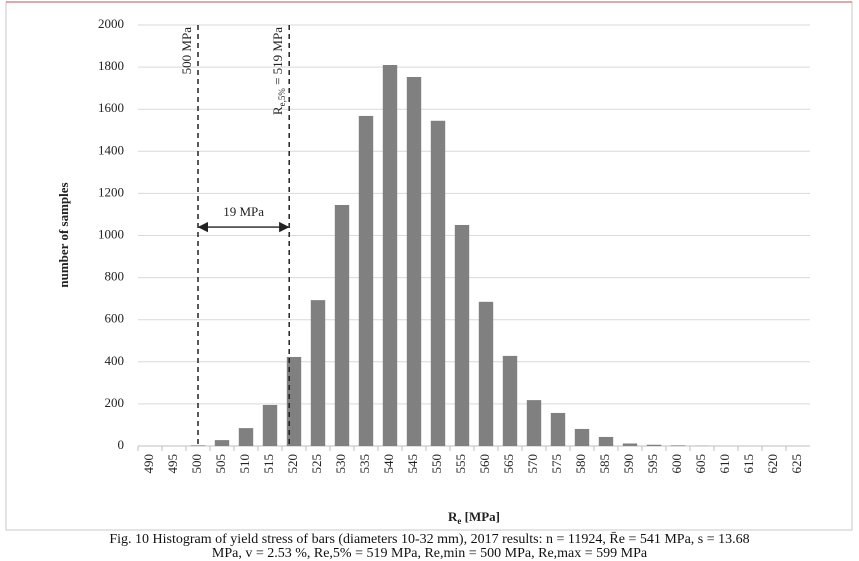  Describe the element at coordinates (484, 464) in the screenshot. I see `x-tick-label: 560` at that location.